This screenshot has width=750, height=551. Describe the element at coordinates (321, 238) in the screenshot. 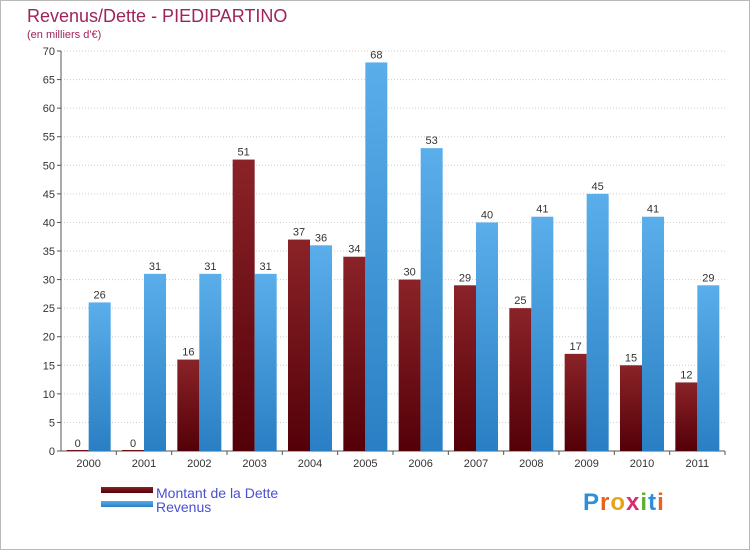

I see `data-label: 36` at that location.